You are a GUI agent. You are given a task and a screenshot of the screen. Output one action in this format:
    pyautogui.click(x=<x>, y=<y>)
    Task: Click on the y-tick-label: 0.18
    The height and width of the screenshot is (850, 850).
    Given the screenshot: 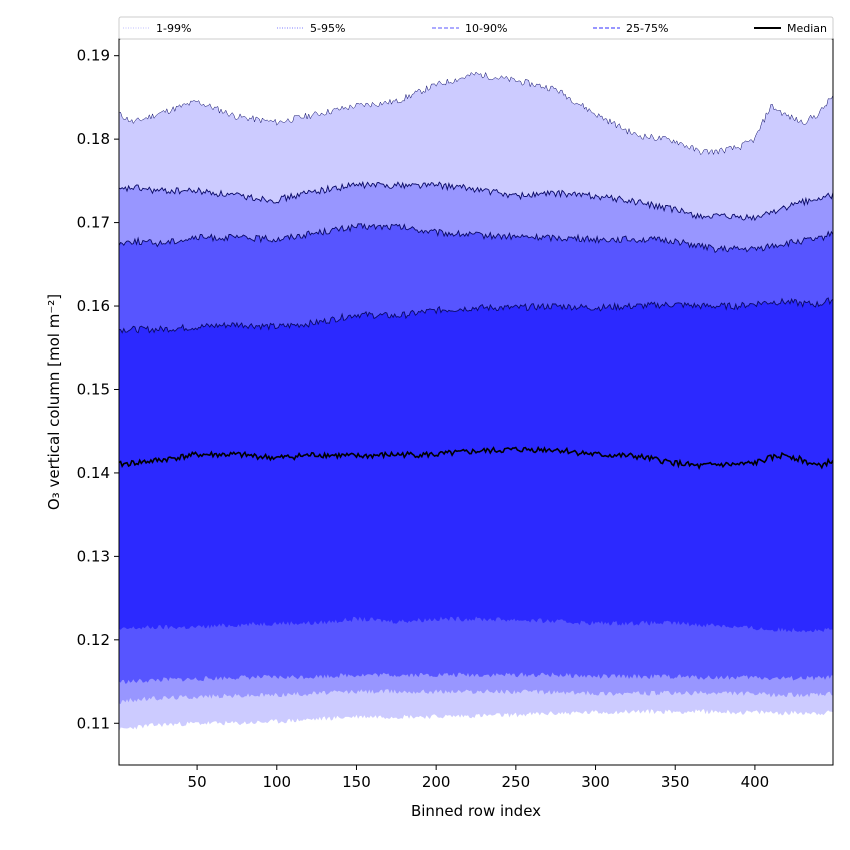 What is the action you would take?
    pyautogui.click(x=93, y=139)
    